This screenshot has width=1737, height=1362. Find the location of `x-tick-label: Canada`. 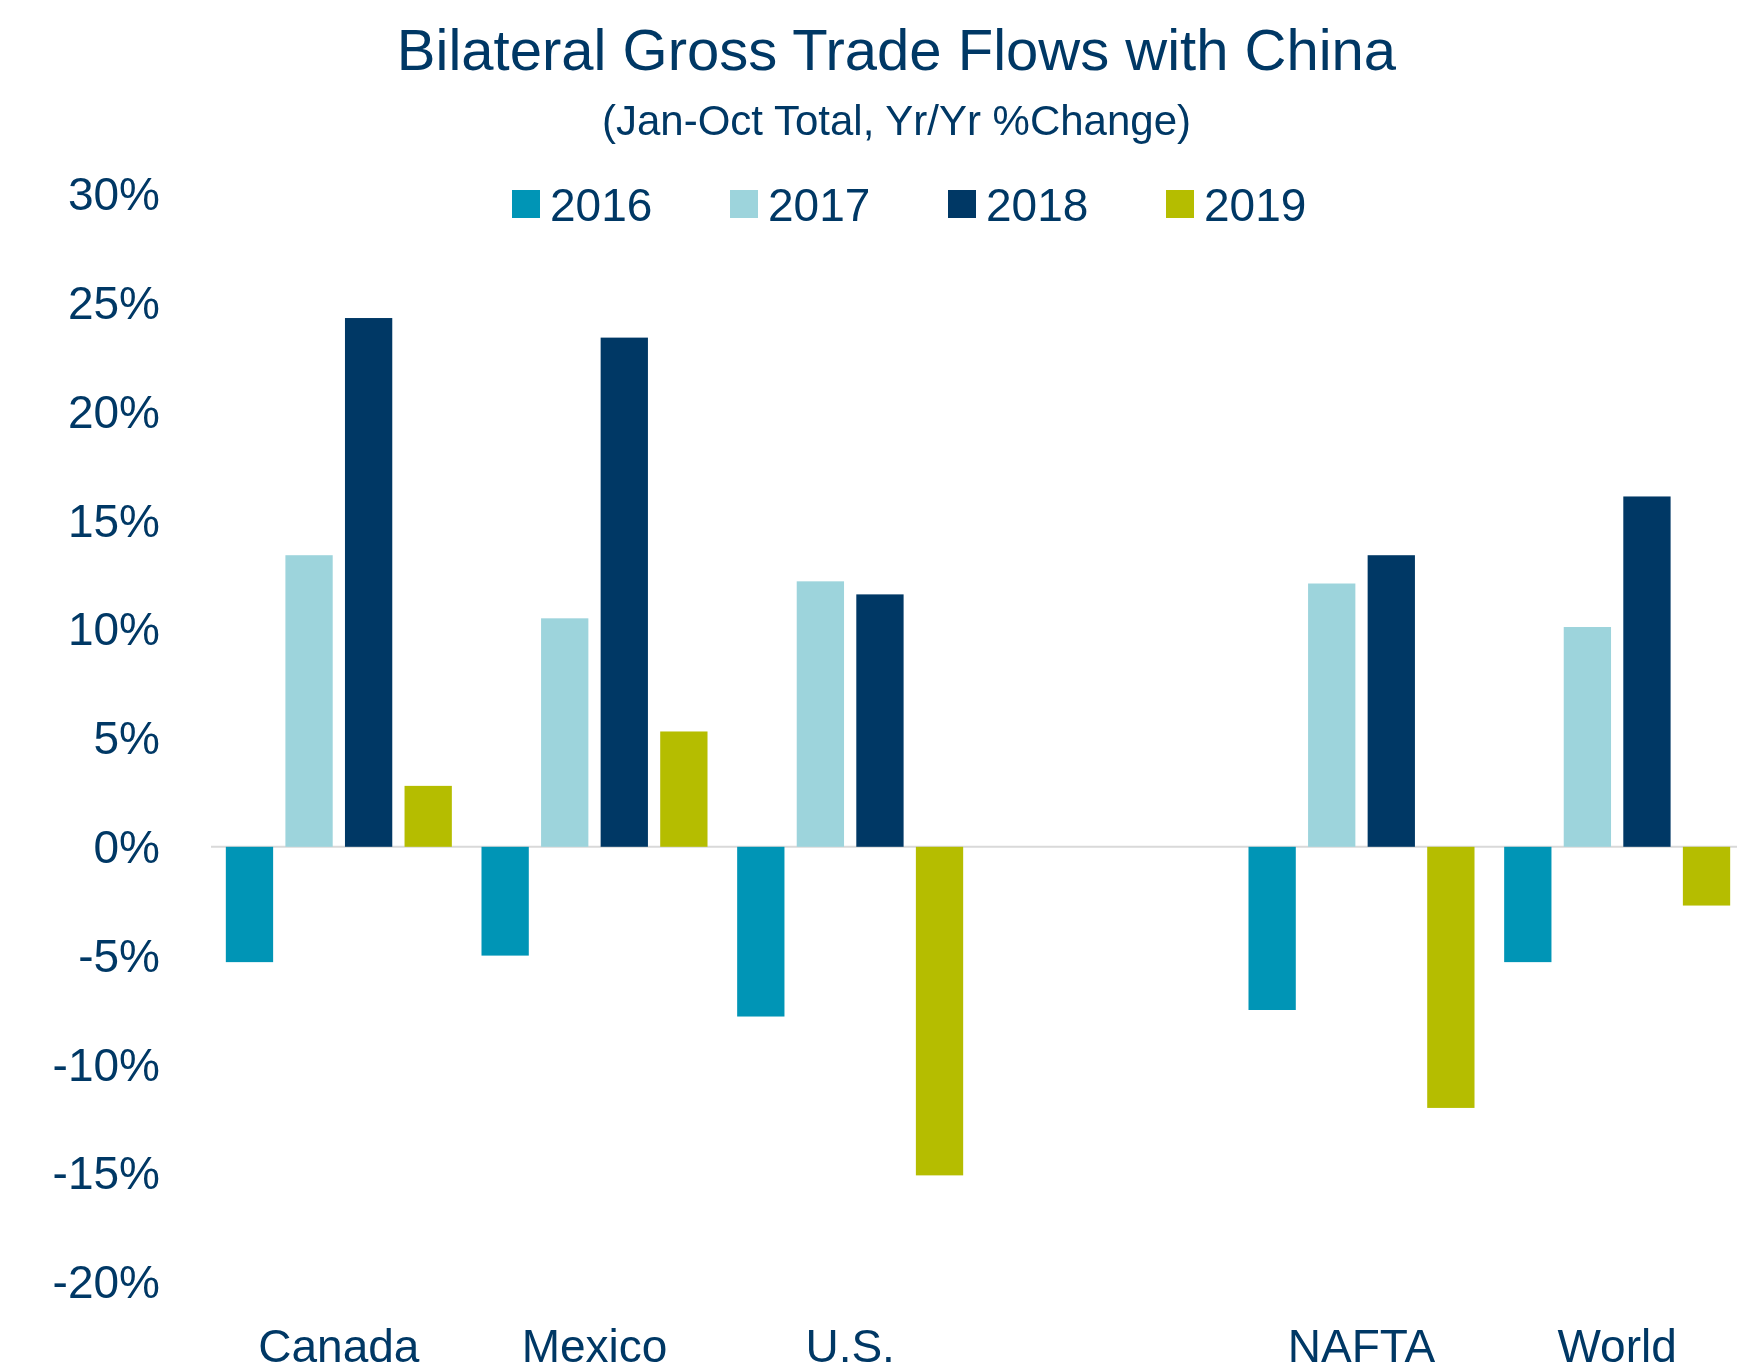

x-tick-label: Canada is located at coordinates (339, 1341).